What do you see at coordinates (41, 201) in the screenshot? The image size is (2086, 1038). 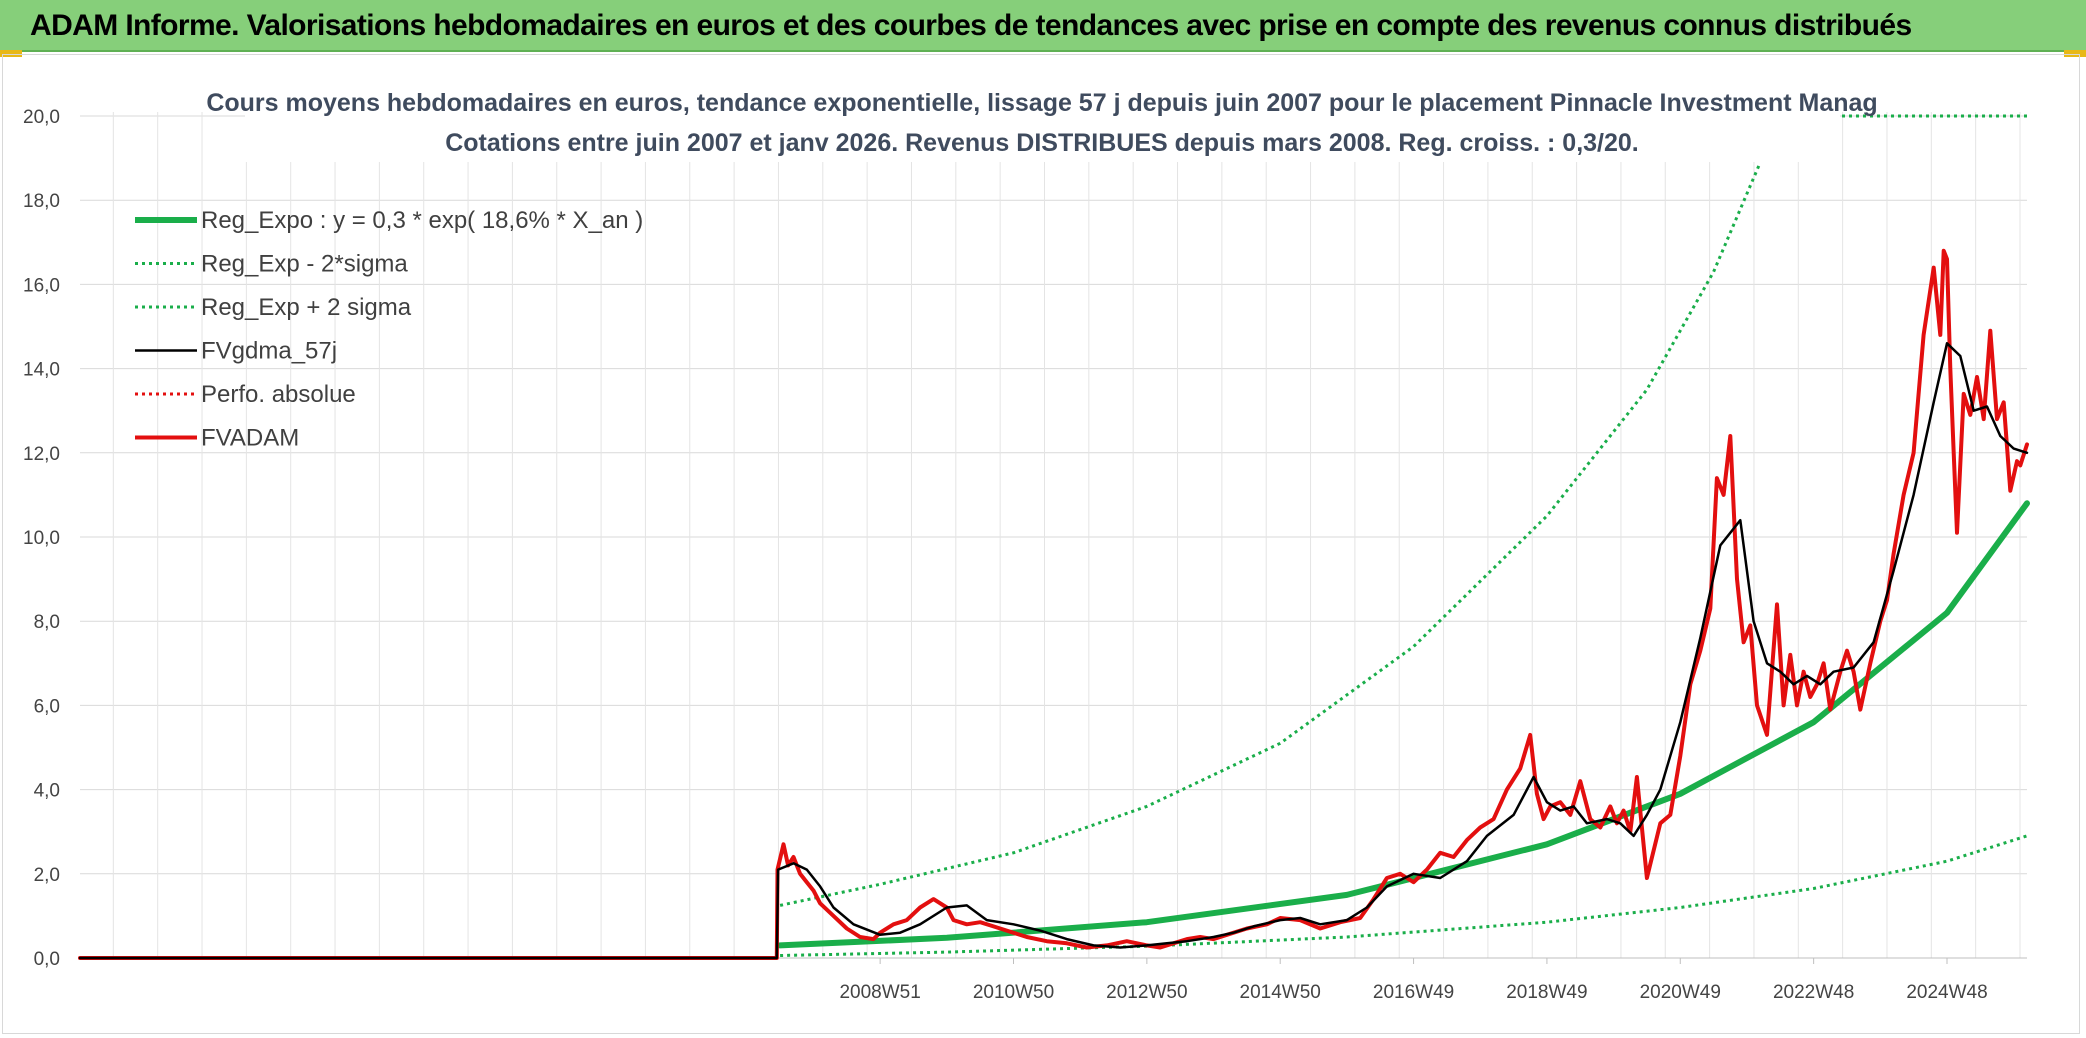 I see `y-tick-label: 18,0` at bounding box center [41, 201].